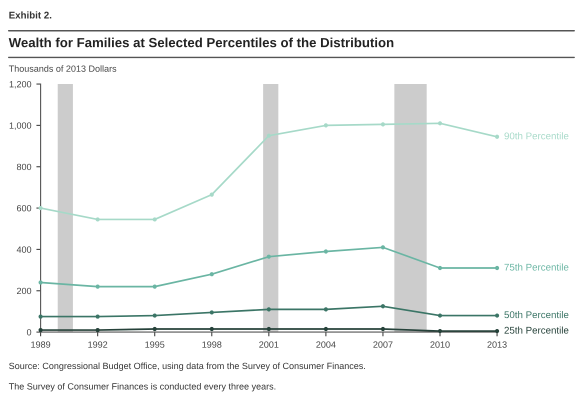  I want to click on text: Exhibit 2., so click(30, 15).